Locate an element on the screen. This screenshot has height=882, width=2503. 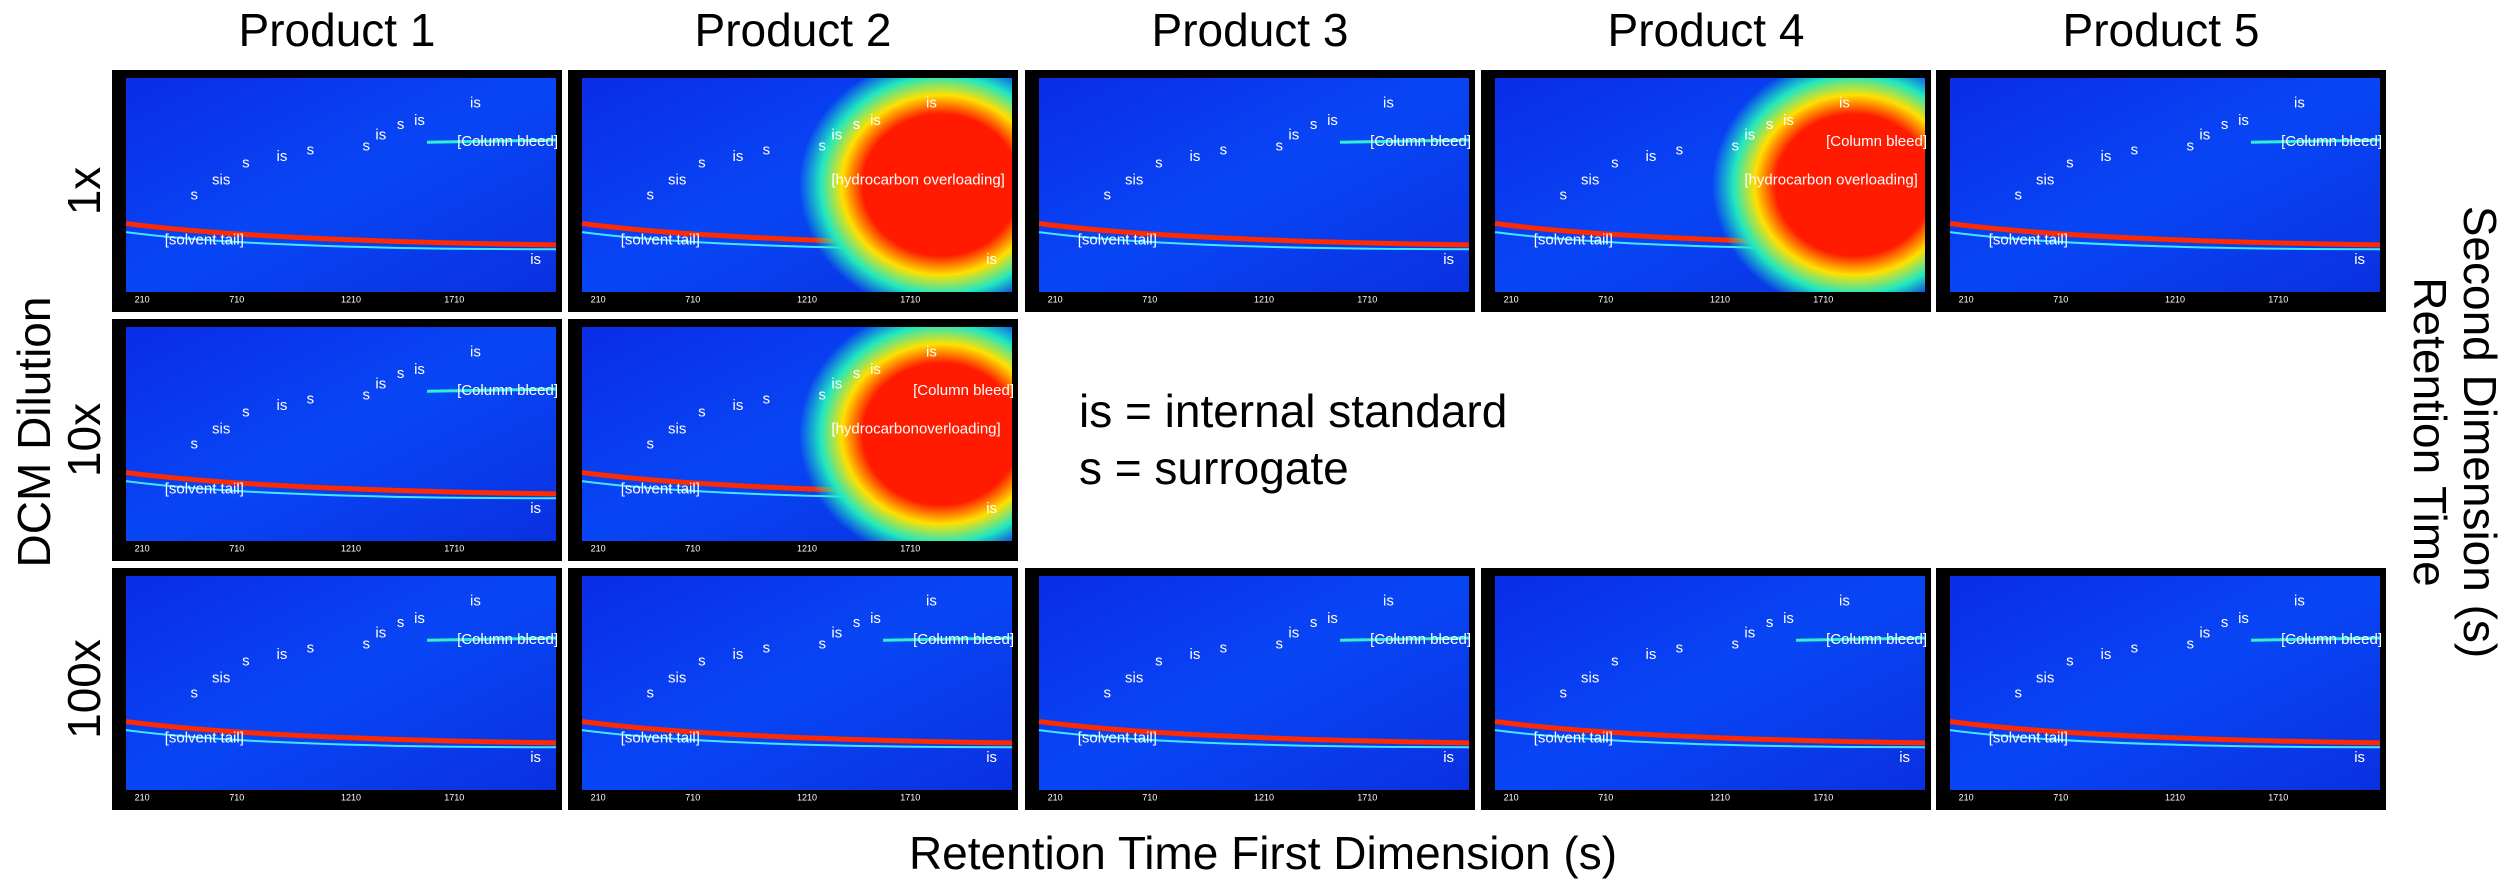
legend-entry: is = internal standard is located at coordinates (1293, 411).